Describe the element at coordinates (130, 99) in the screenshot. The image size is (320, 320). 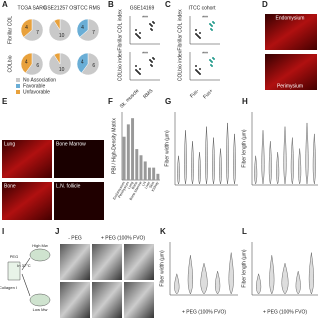
I see `x-label: Sk. muscle` at that location.